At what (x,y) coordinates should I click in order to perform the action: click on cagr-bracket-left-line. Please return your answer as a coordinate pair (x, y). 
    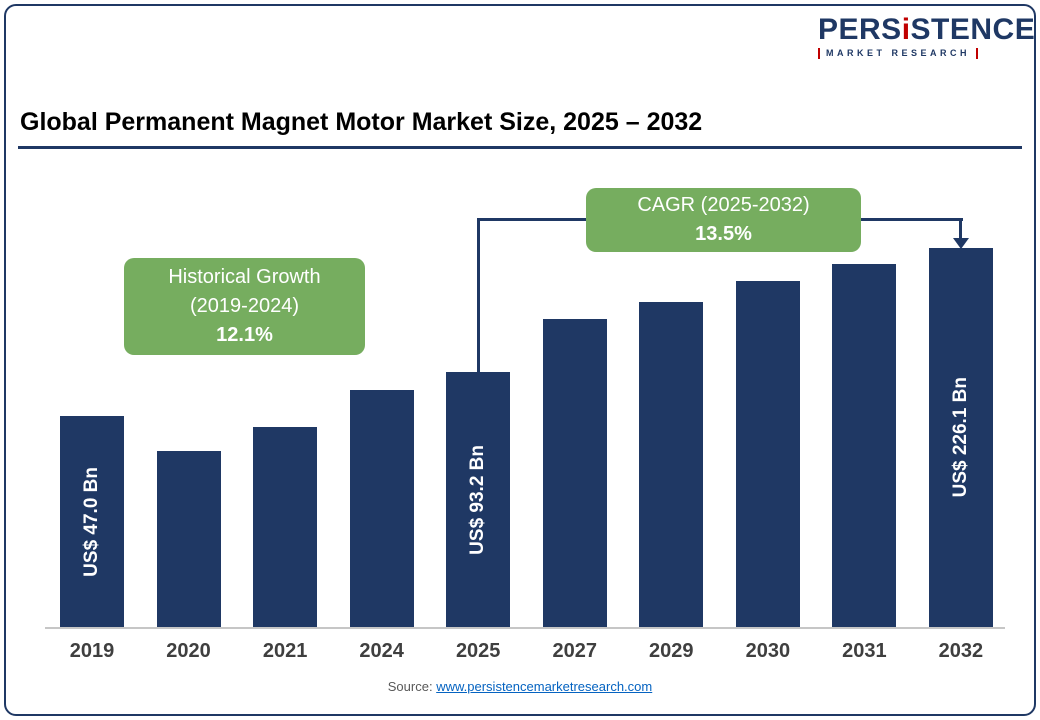
    Looking at the image, I should click on (478, 295).